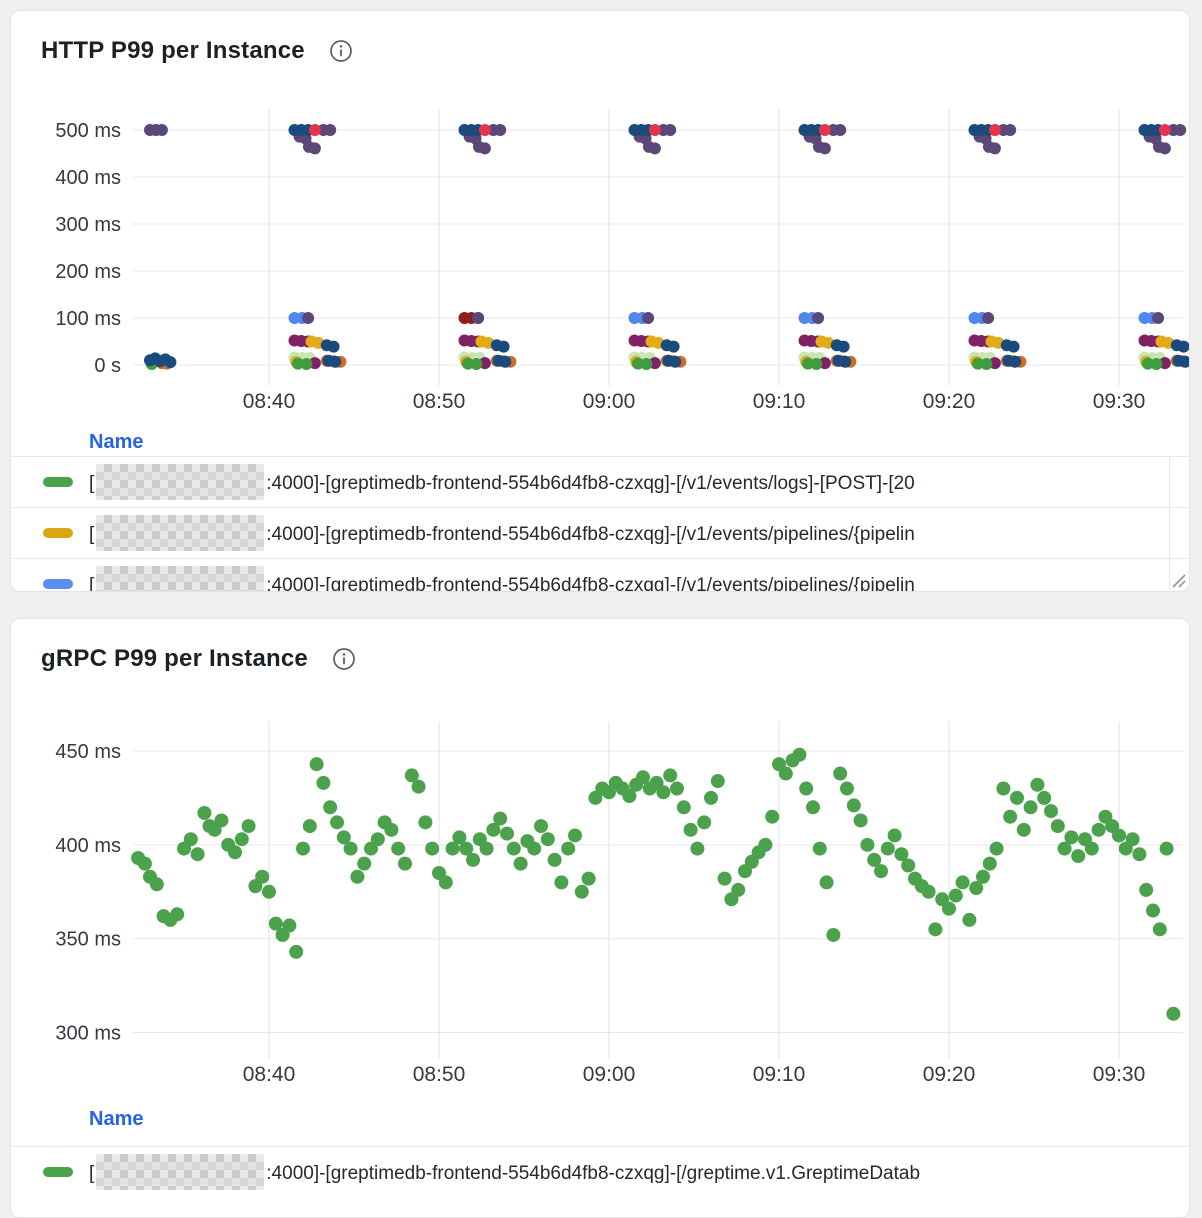 The image size is (1202, 1218). Describe the element at coordinates (173, 50) in the screenshot. I see `http-panel-title: HTTP P99 per Instance` at that location.